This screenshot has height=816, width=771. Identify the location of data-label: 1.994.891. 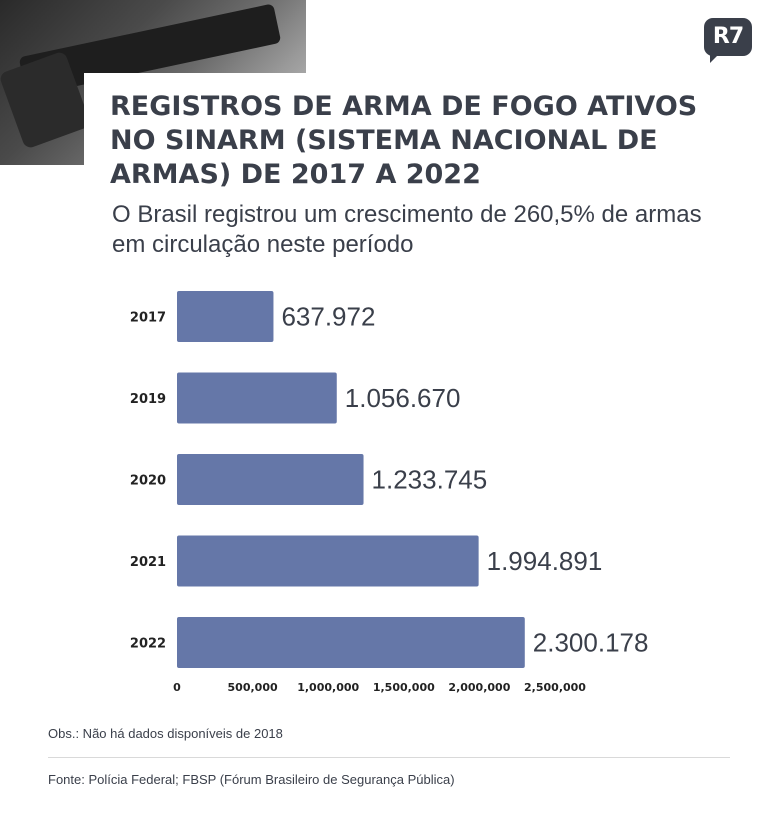
(545, 561).